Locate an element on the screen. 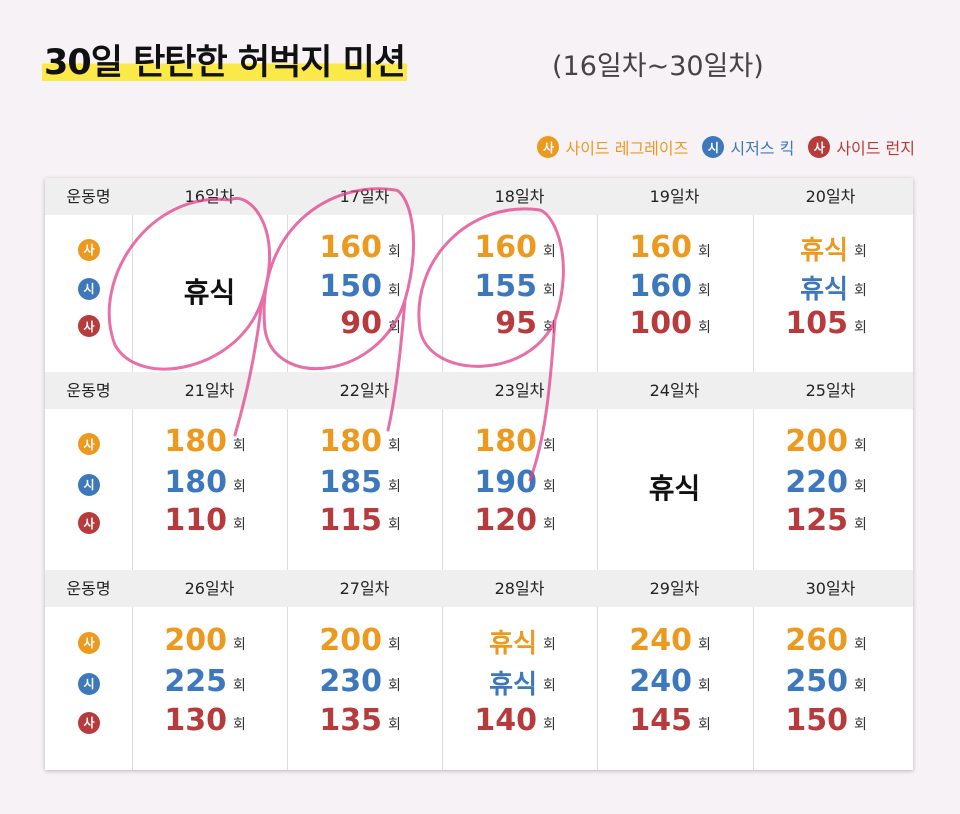 This screenshot has width=960, height=814. legend-label: 사이드 런지 is located at coordinates (875, 148).